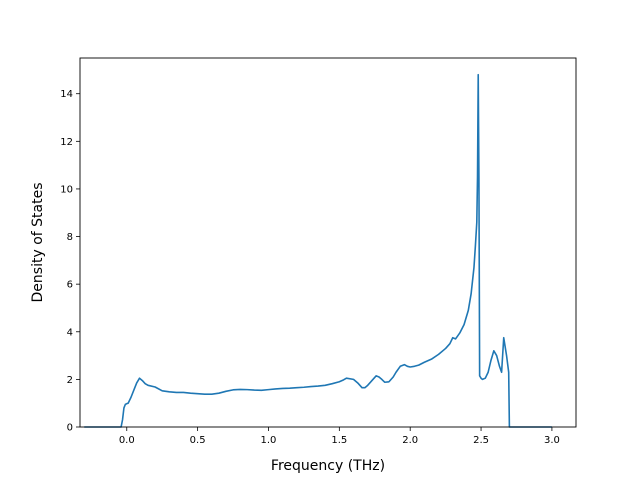 The image size is (640, 480). What do you see at coordinates (70, 428) in the screenshot?
I see `y-tick-label: 0` at bounding box center [70, 428].